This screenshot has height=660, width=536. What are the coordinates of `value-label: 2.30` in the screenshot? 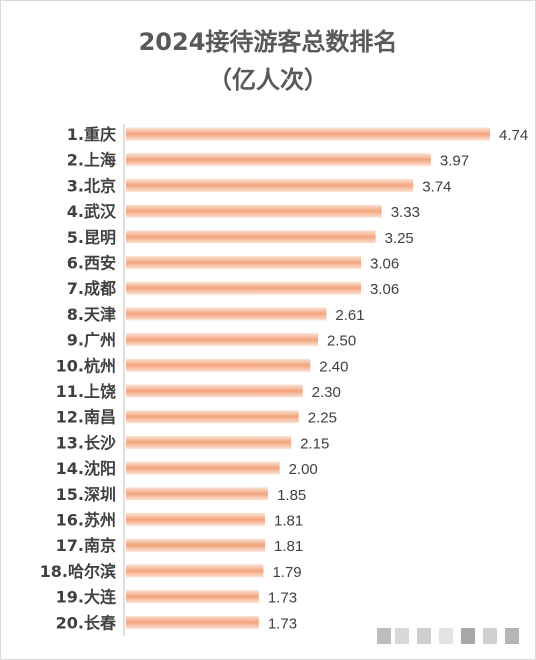 It's located at (326, 392).